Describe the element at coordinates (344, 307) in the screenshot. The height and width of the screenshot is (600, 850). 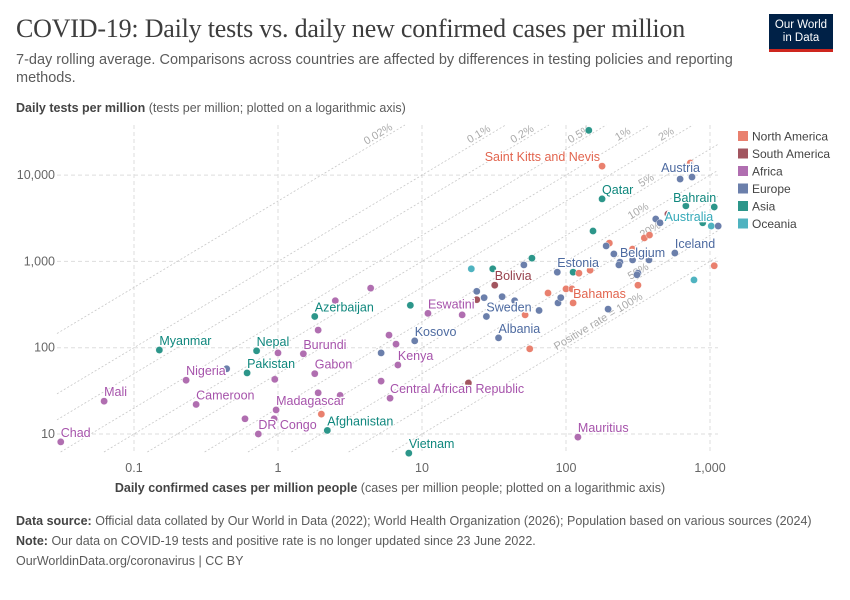
I see `point-label: Azerbaijan` at that location.